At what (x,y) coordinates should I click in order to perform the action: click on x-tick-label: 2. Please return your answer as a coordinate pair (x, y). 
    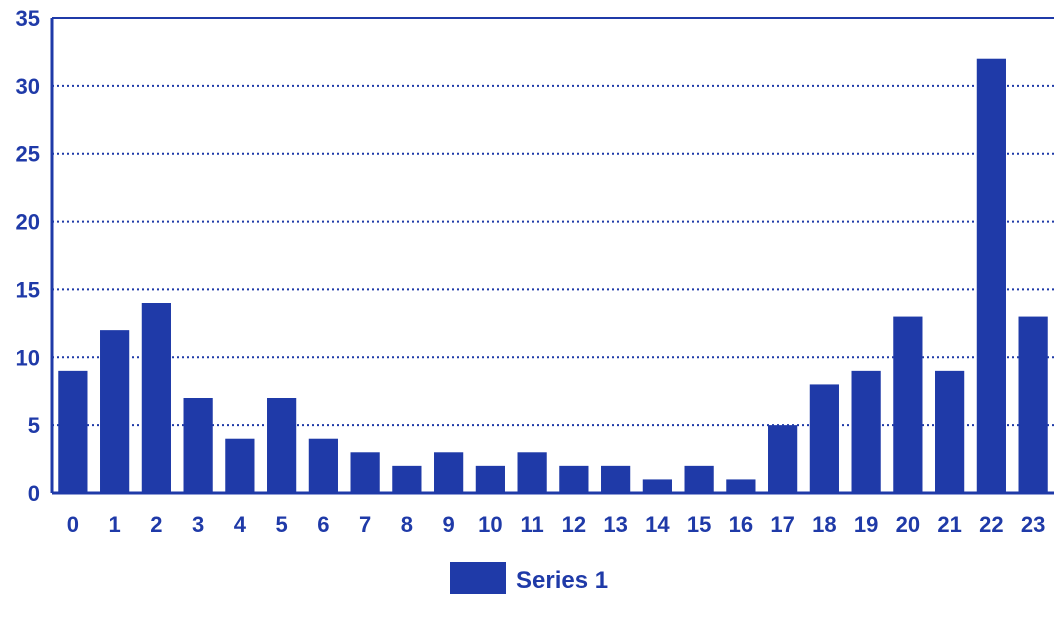
    Looking at the image, I should click on (156, 524).